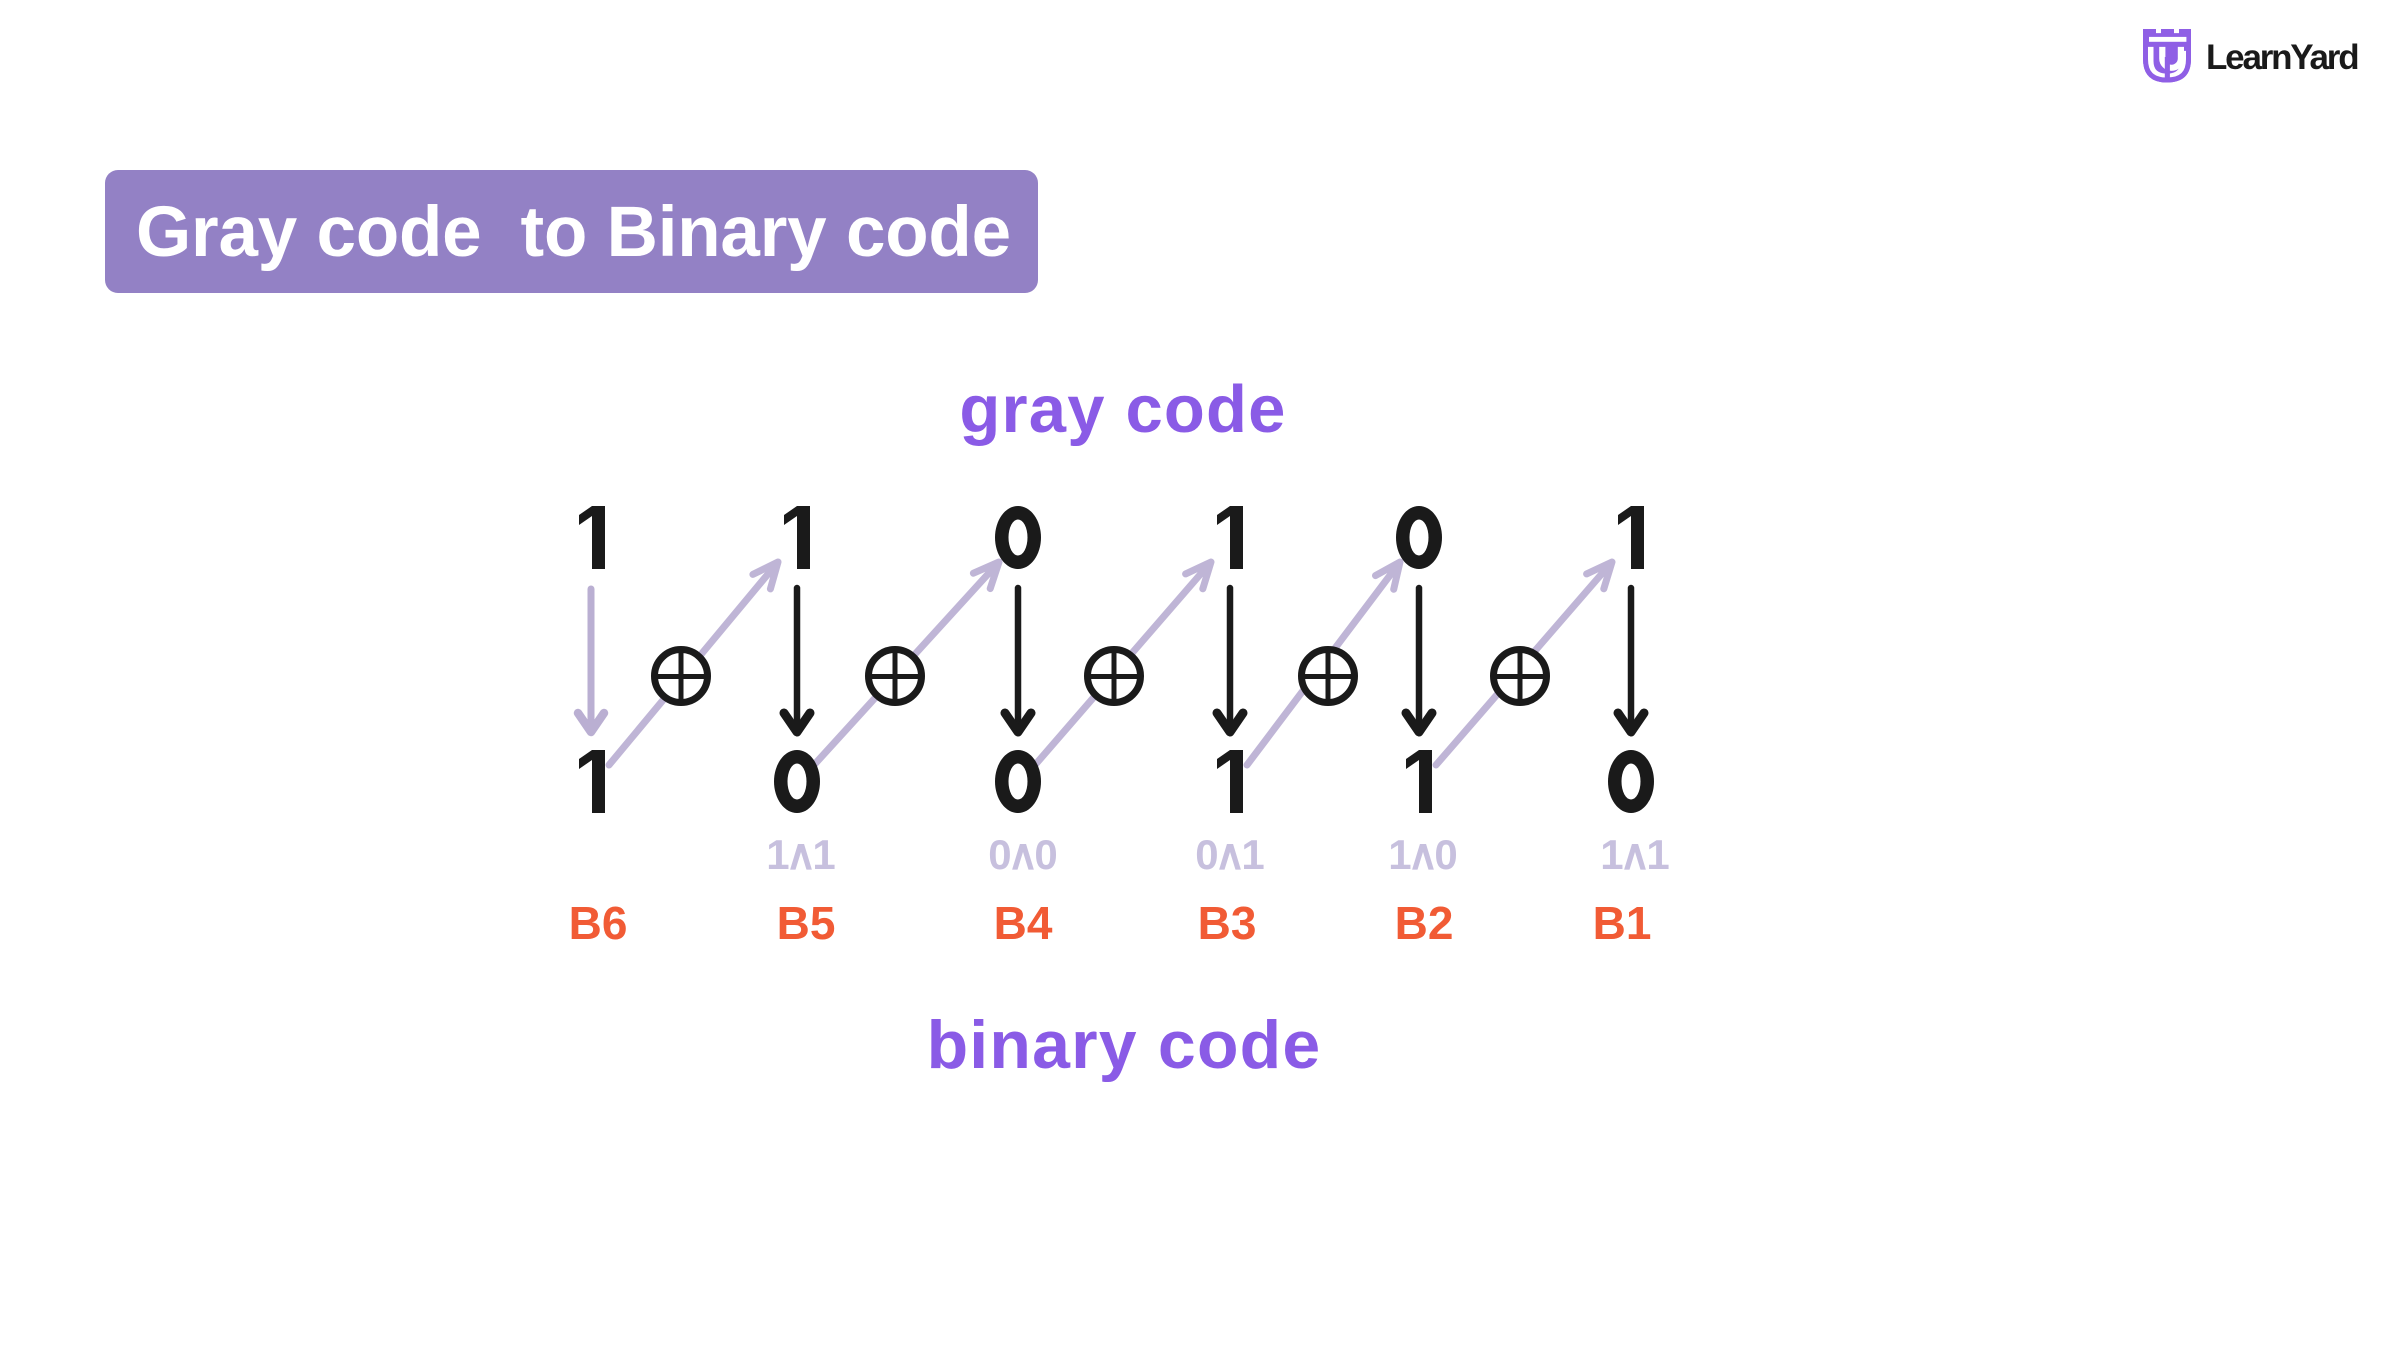  Describe the element at coordinates (573, 232) in the screenshot. I see `svg-text: Gray code to Binary code` at that location.